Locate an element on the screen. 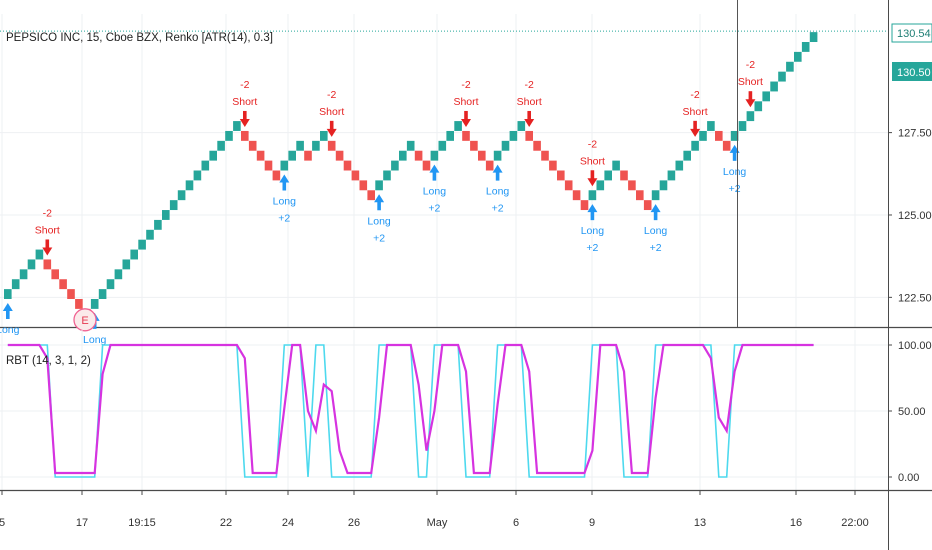 This screenshot has width=932, height=550. indicator-legend: RBT (14, 3, 1, 2) is located at coordinates (48, 361).